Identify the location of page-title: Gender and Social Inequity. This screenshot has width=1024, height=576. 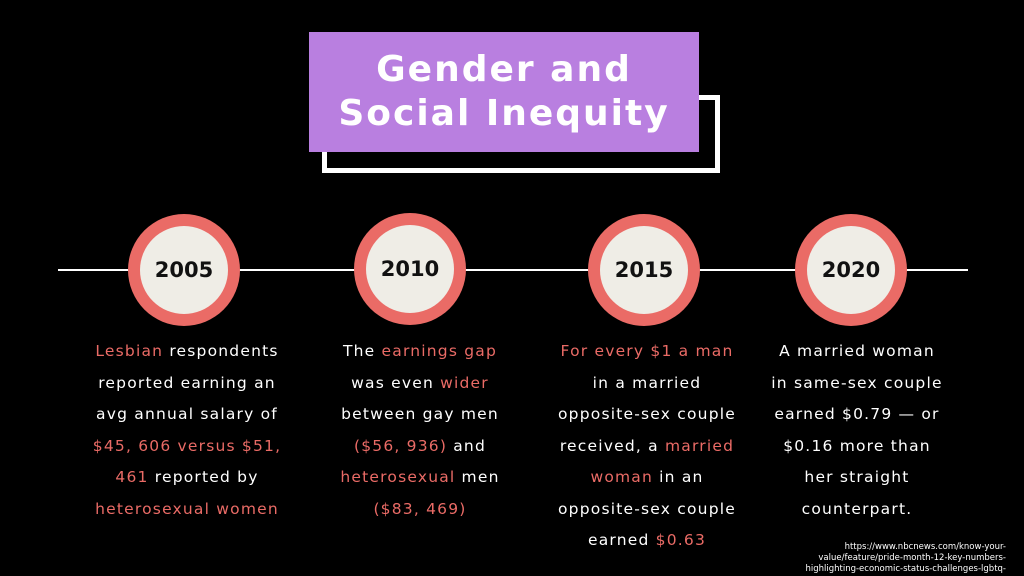
(503, 92).